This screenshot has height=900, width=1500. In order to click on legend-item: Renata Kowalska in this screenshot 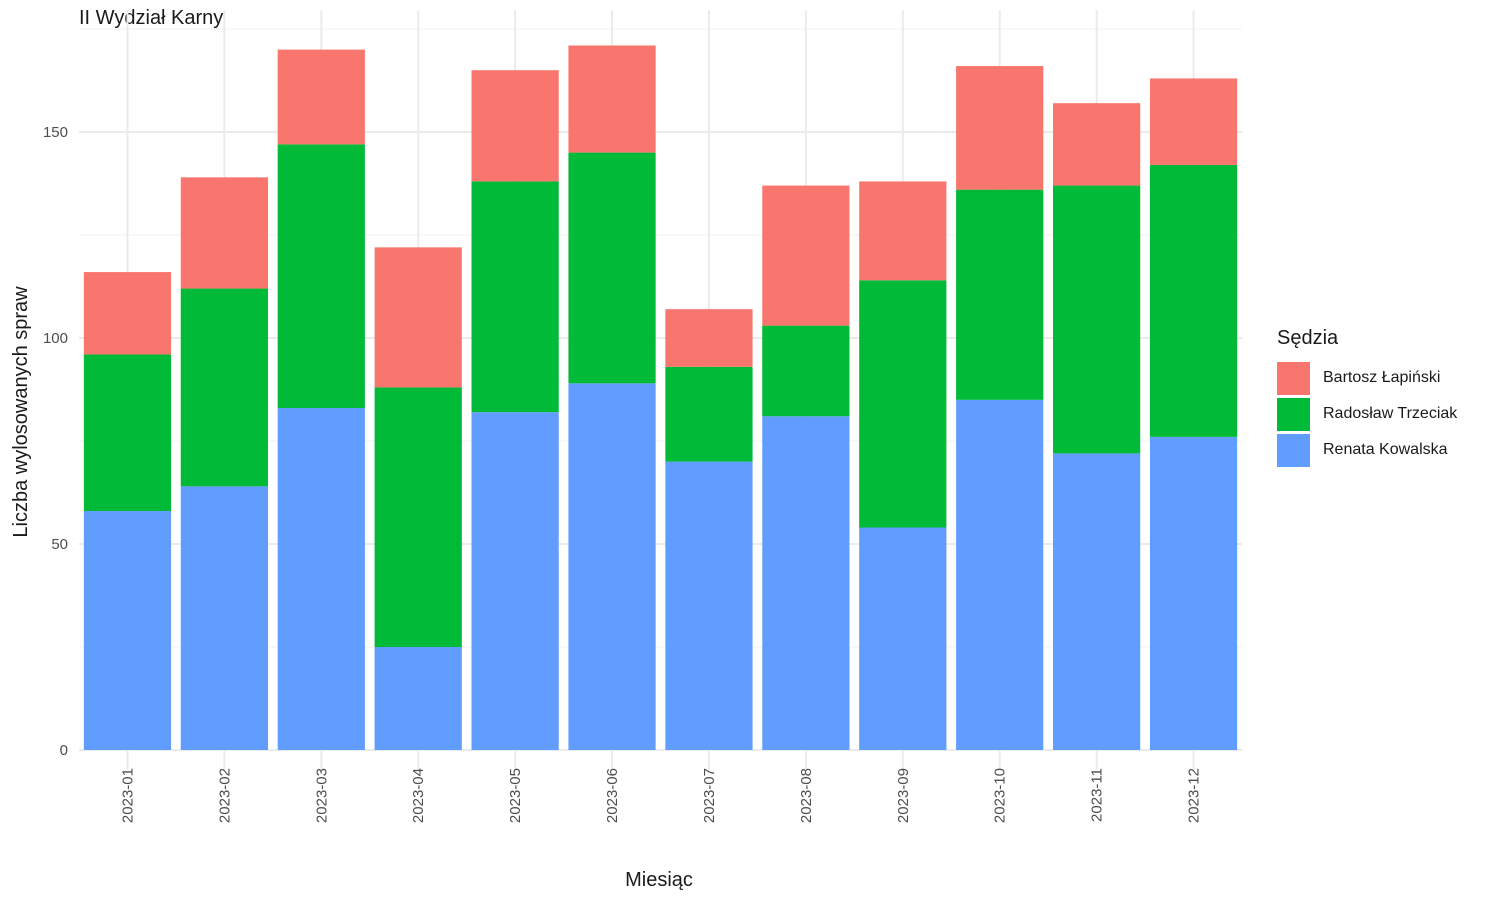, I will do `click(1367, 450)`.